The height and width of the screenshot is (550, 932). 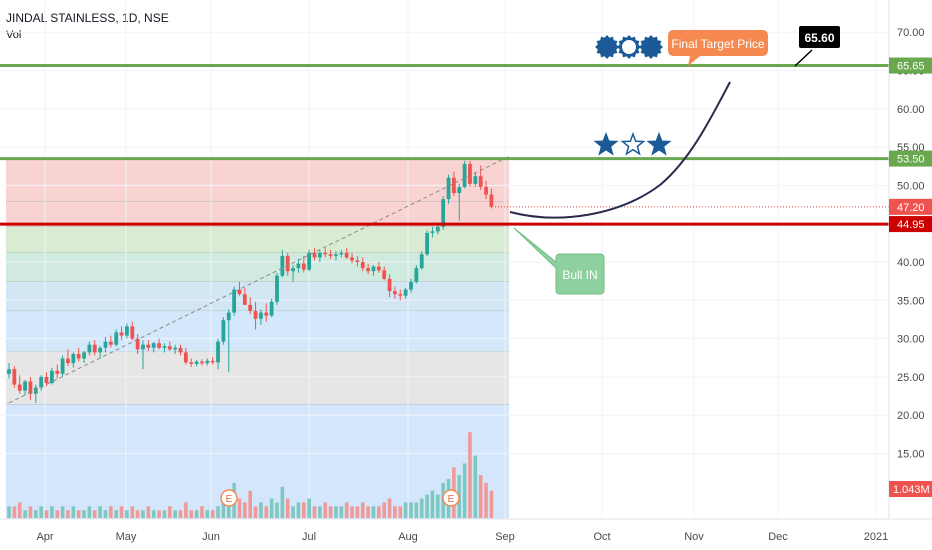 I want to click on entry-price-tag-label: 44.95, so click(x=911, y=225).